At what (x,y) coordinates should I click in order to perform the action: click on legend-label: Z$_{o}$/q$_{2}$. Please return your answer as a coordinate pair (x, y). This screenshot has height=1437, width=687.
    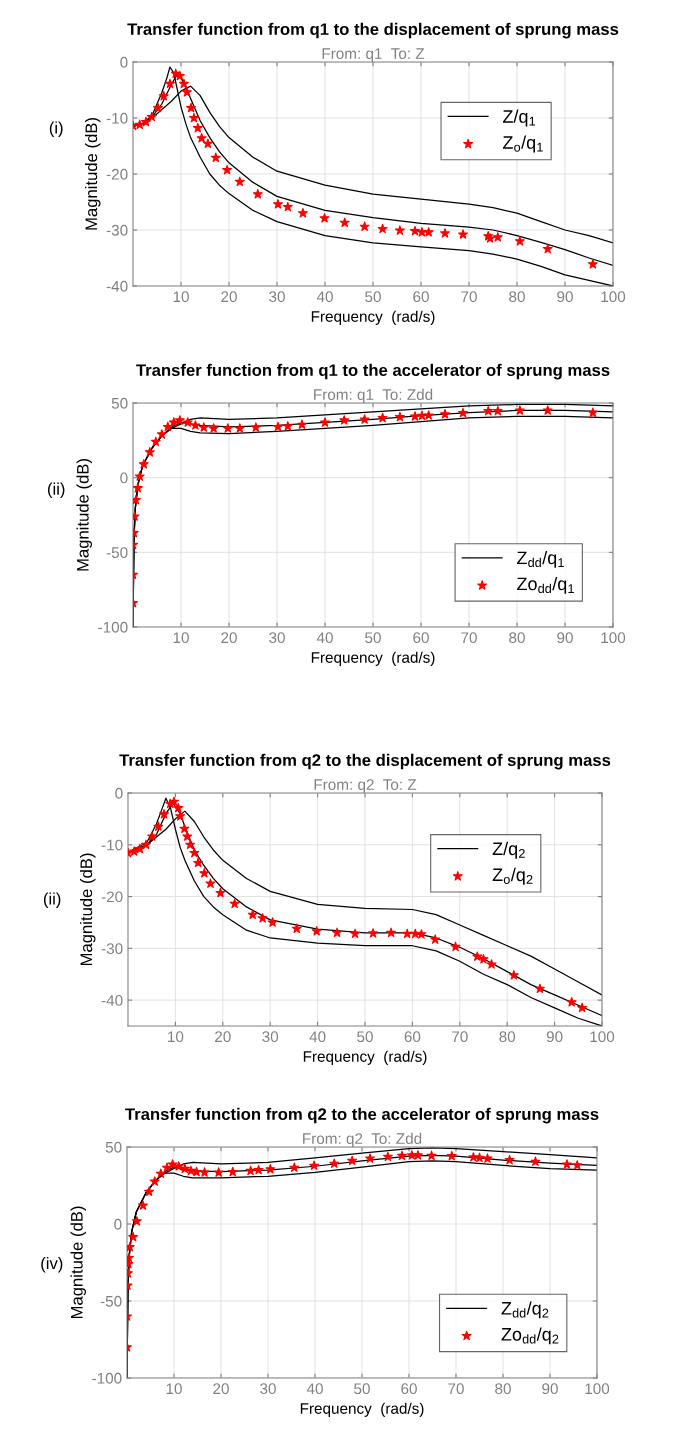
    Looking at the image, I should click on (512, 876).